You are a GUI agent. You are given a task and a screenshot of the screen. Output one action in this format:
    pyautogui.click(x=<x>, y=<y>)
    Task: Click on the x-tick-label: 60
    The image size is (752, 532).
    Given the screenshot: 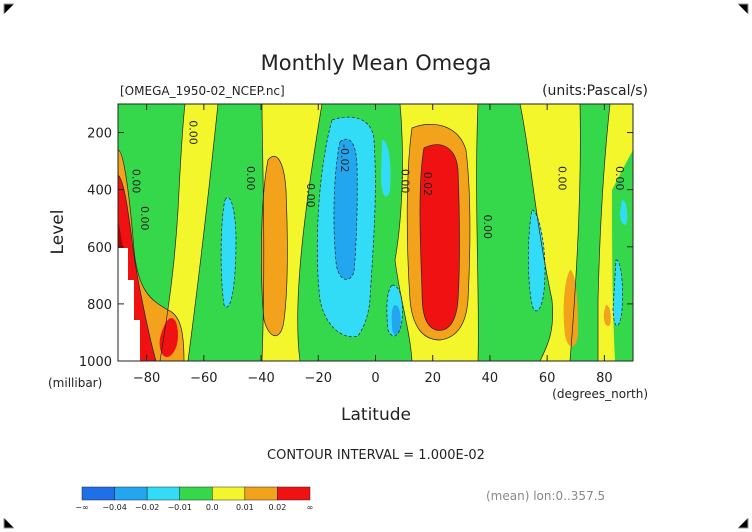 What is the action you would take?
    pyautogui.click(x=547, y=378)
    